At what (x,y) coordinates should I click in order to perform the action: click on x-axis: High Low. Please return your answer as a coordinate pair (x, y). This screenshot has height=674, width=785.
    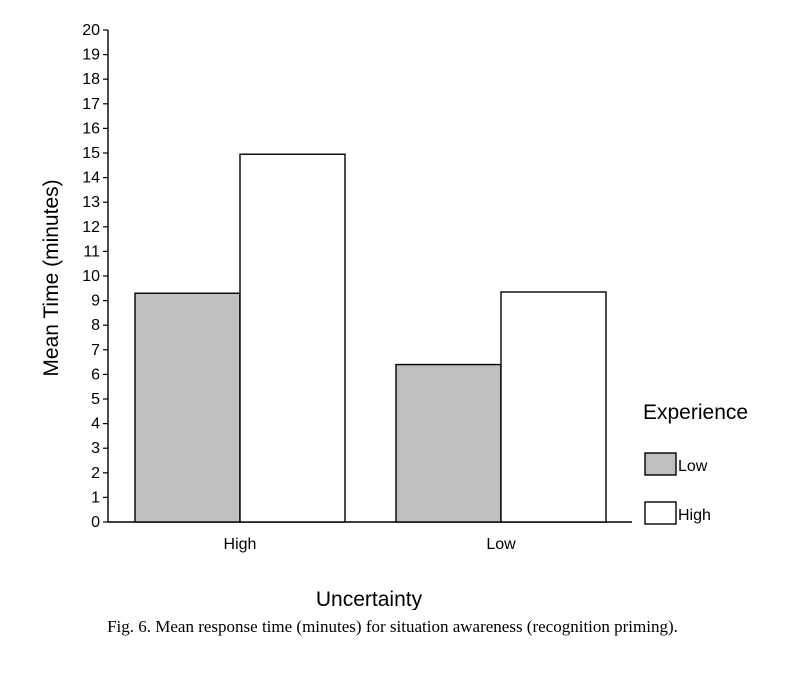
    Looking at the image, I should click on (370, 537).